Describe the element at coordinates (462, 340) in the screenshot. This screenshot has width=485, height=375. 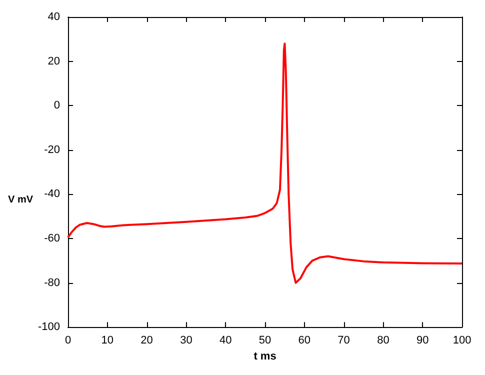
I see `x-tick-label: 100` at that location.